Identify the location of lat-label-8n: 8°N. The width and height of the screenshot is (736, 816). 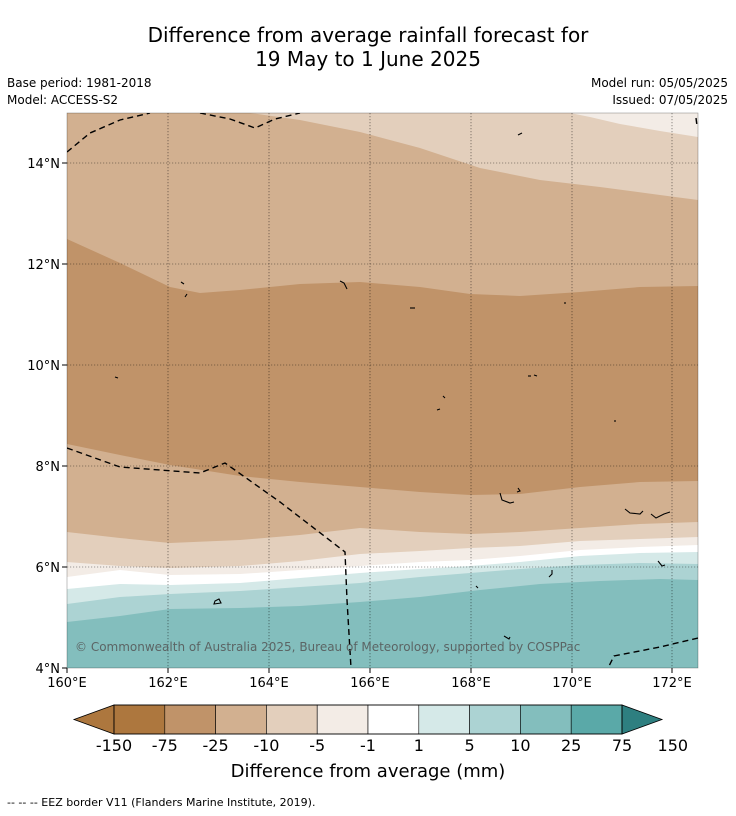
(48, 467).